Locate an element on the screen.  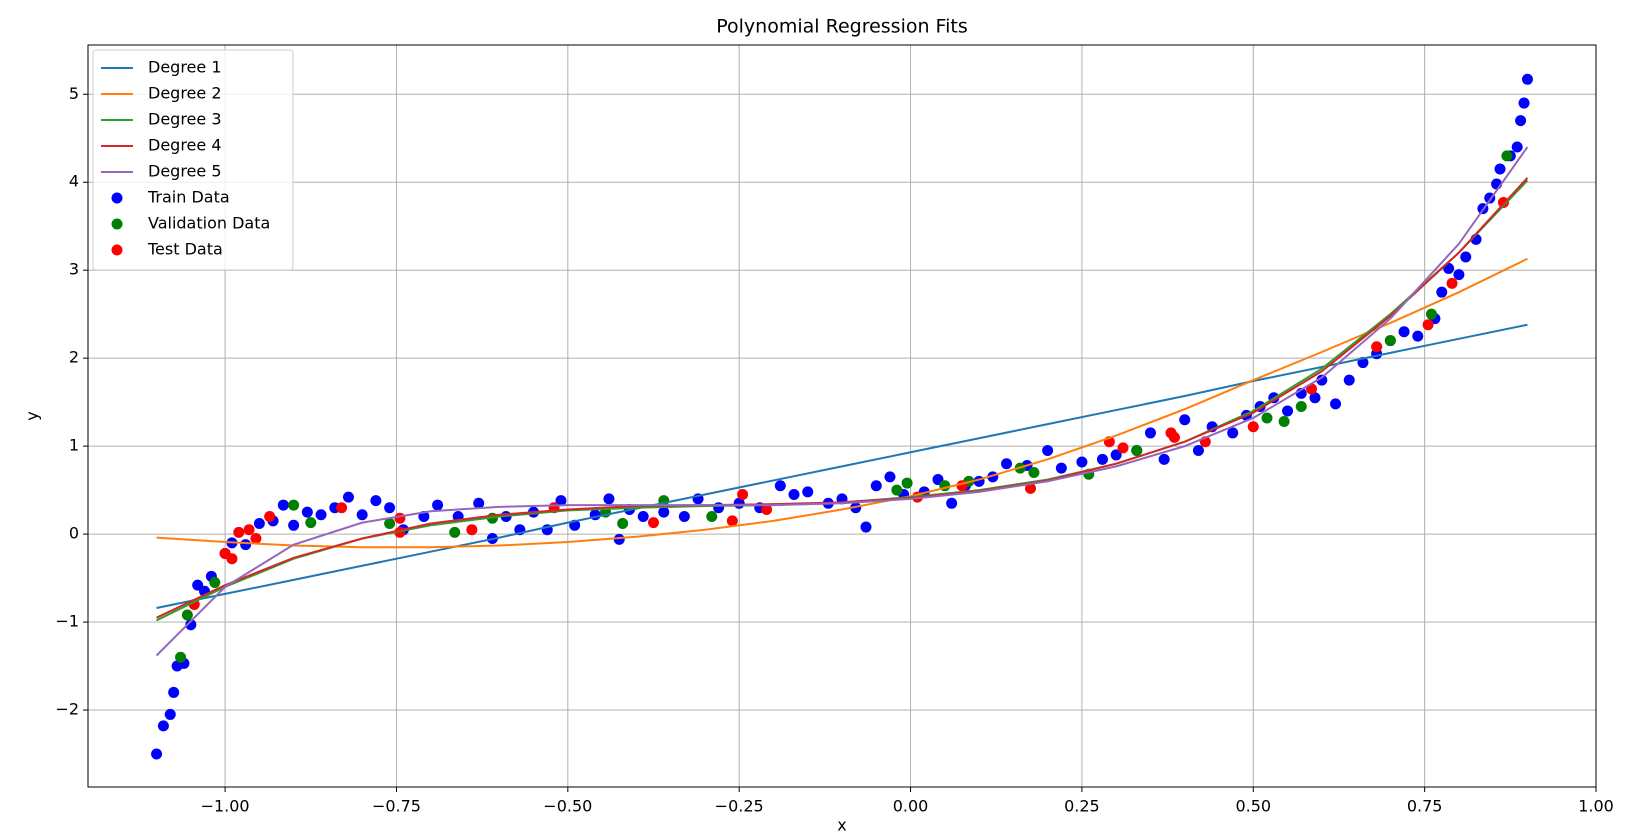
y-tick-label: 1 is located at coordinates (74, 445).